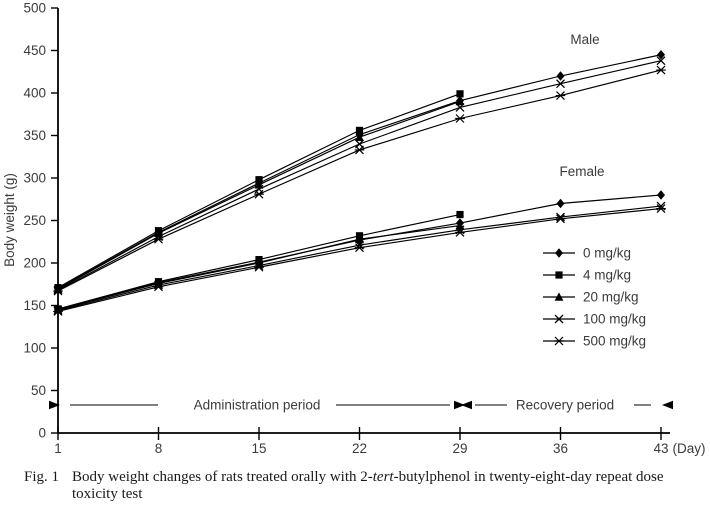 This screenshot has height=506, width=710. I want to click on y-tick-label-100: 100, so click(34, 348).